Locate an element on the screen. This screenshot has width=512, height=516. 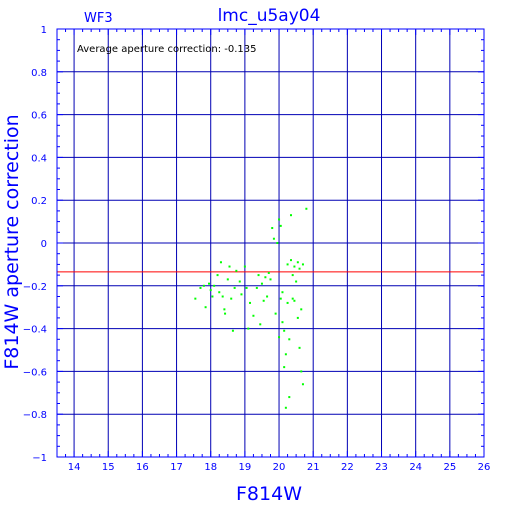
y-tick-label: 0.4 is located at coordinates (39, 158).